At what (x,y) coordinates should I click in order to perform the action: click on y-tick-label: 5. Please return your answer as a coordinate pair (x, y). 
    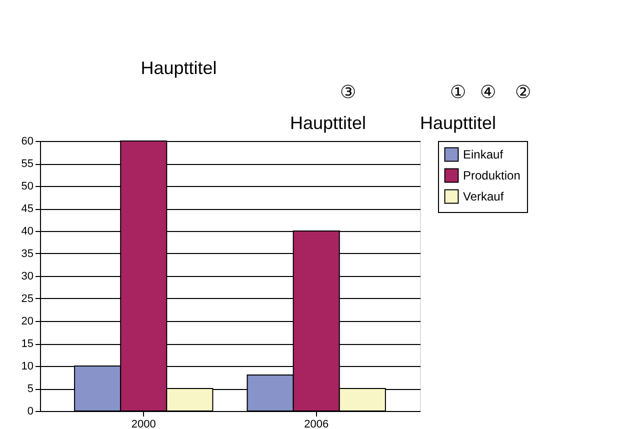
    Looking at the image, I should click on (30, 389).